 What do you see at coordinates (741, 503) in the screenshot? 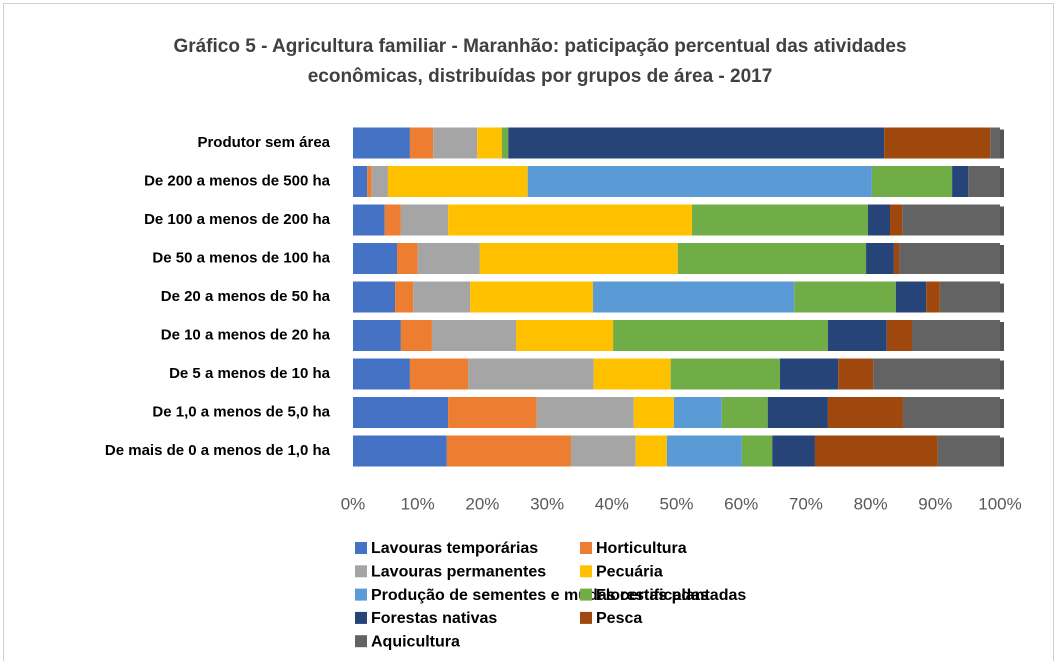
I see `x-tick-label: 60%` at bounding box center [741, 503].